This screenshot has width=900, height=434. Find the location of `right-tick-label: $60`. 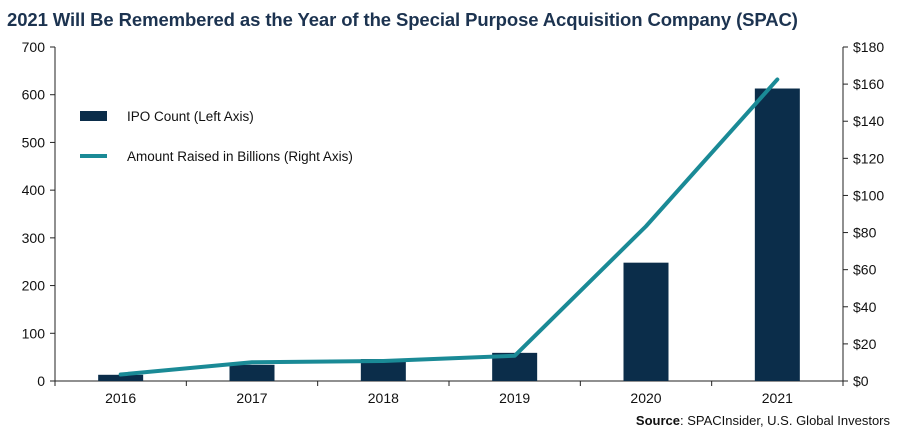

right-tick-label: $60 is located at coordinates (865, 270).